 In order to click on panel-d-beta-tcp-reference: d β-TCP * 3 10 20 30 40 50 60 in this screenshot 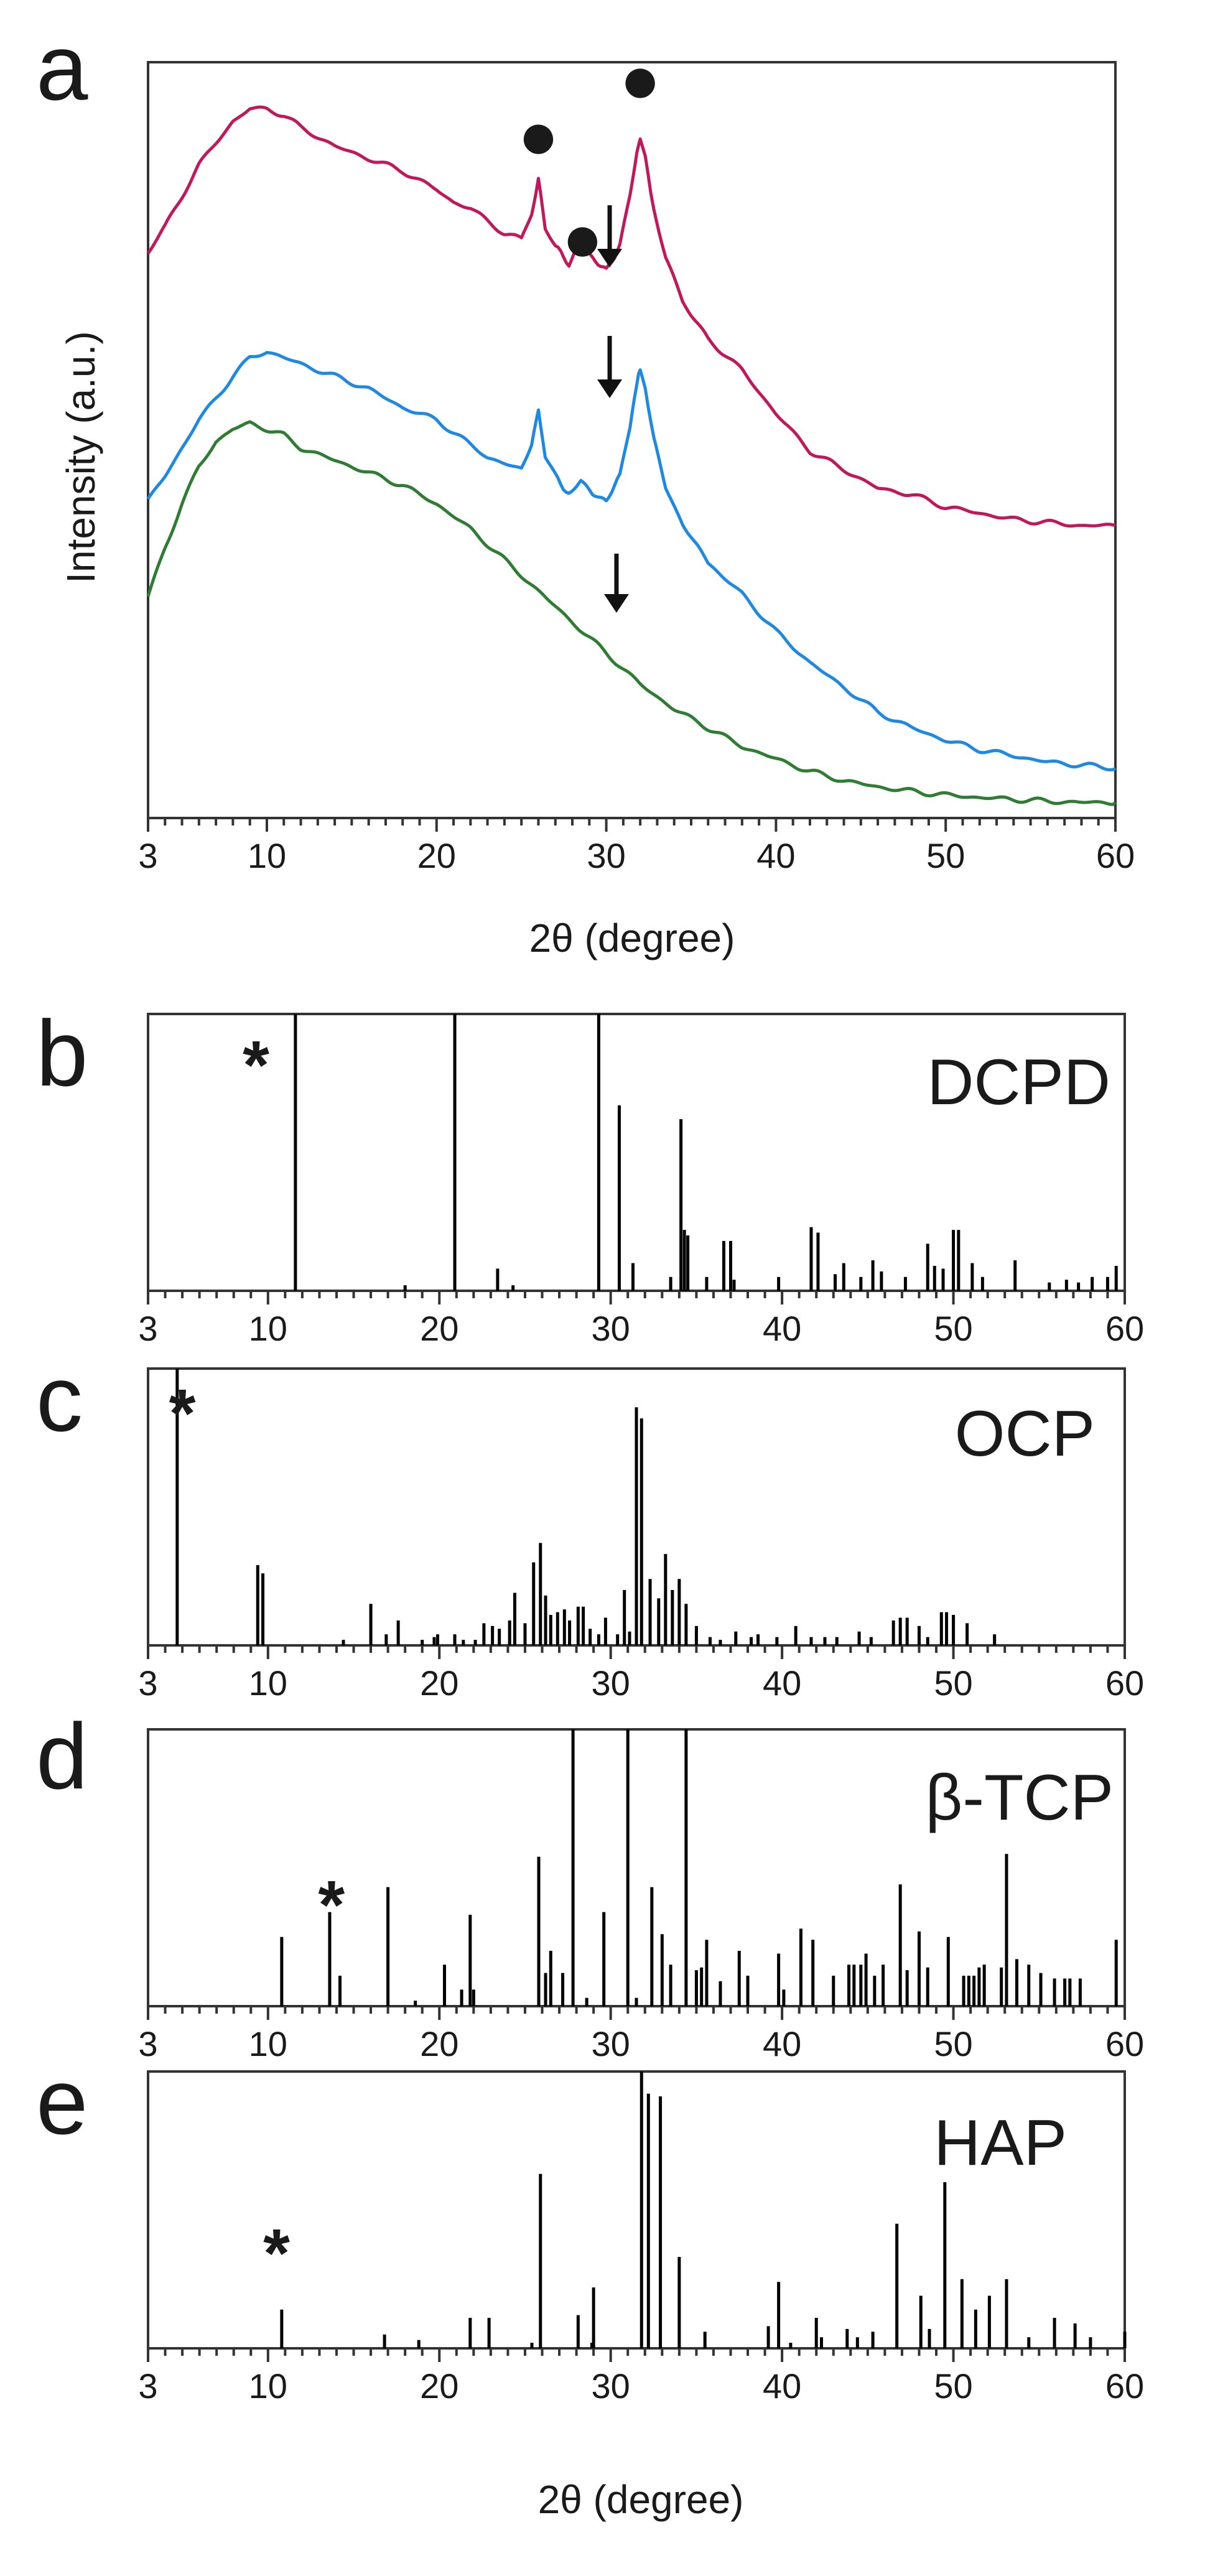, I will do `click(590, 1883)`.